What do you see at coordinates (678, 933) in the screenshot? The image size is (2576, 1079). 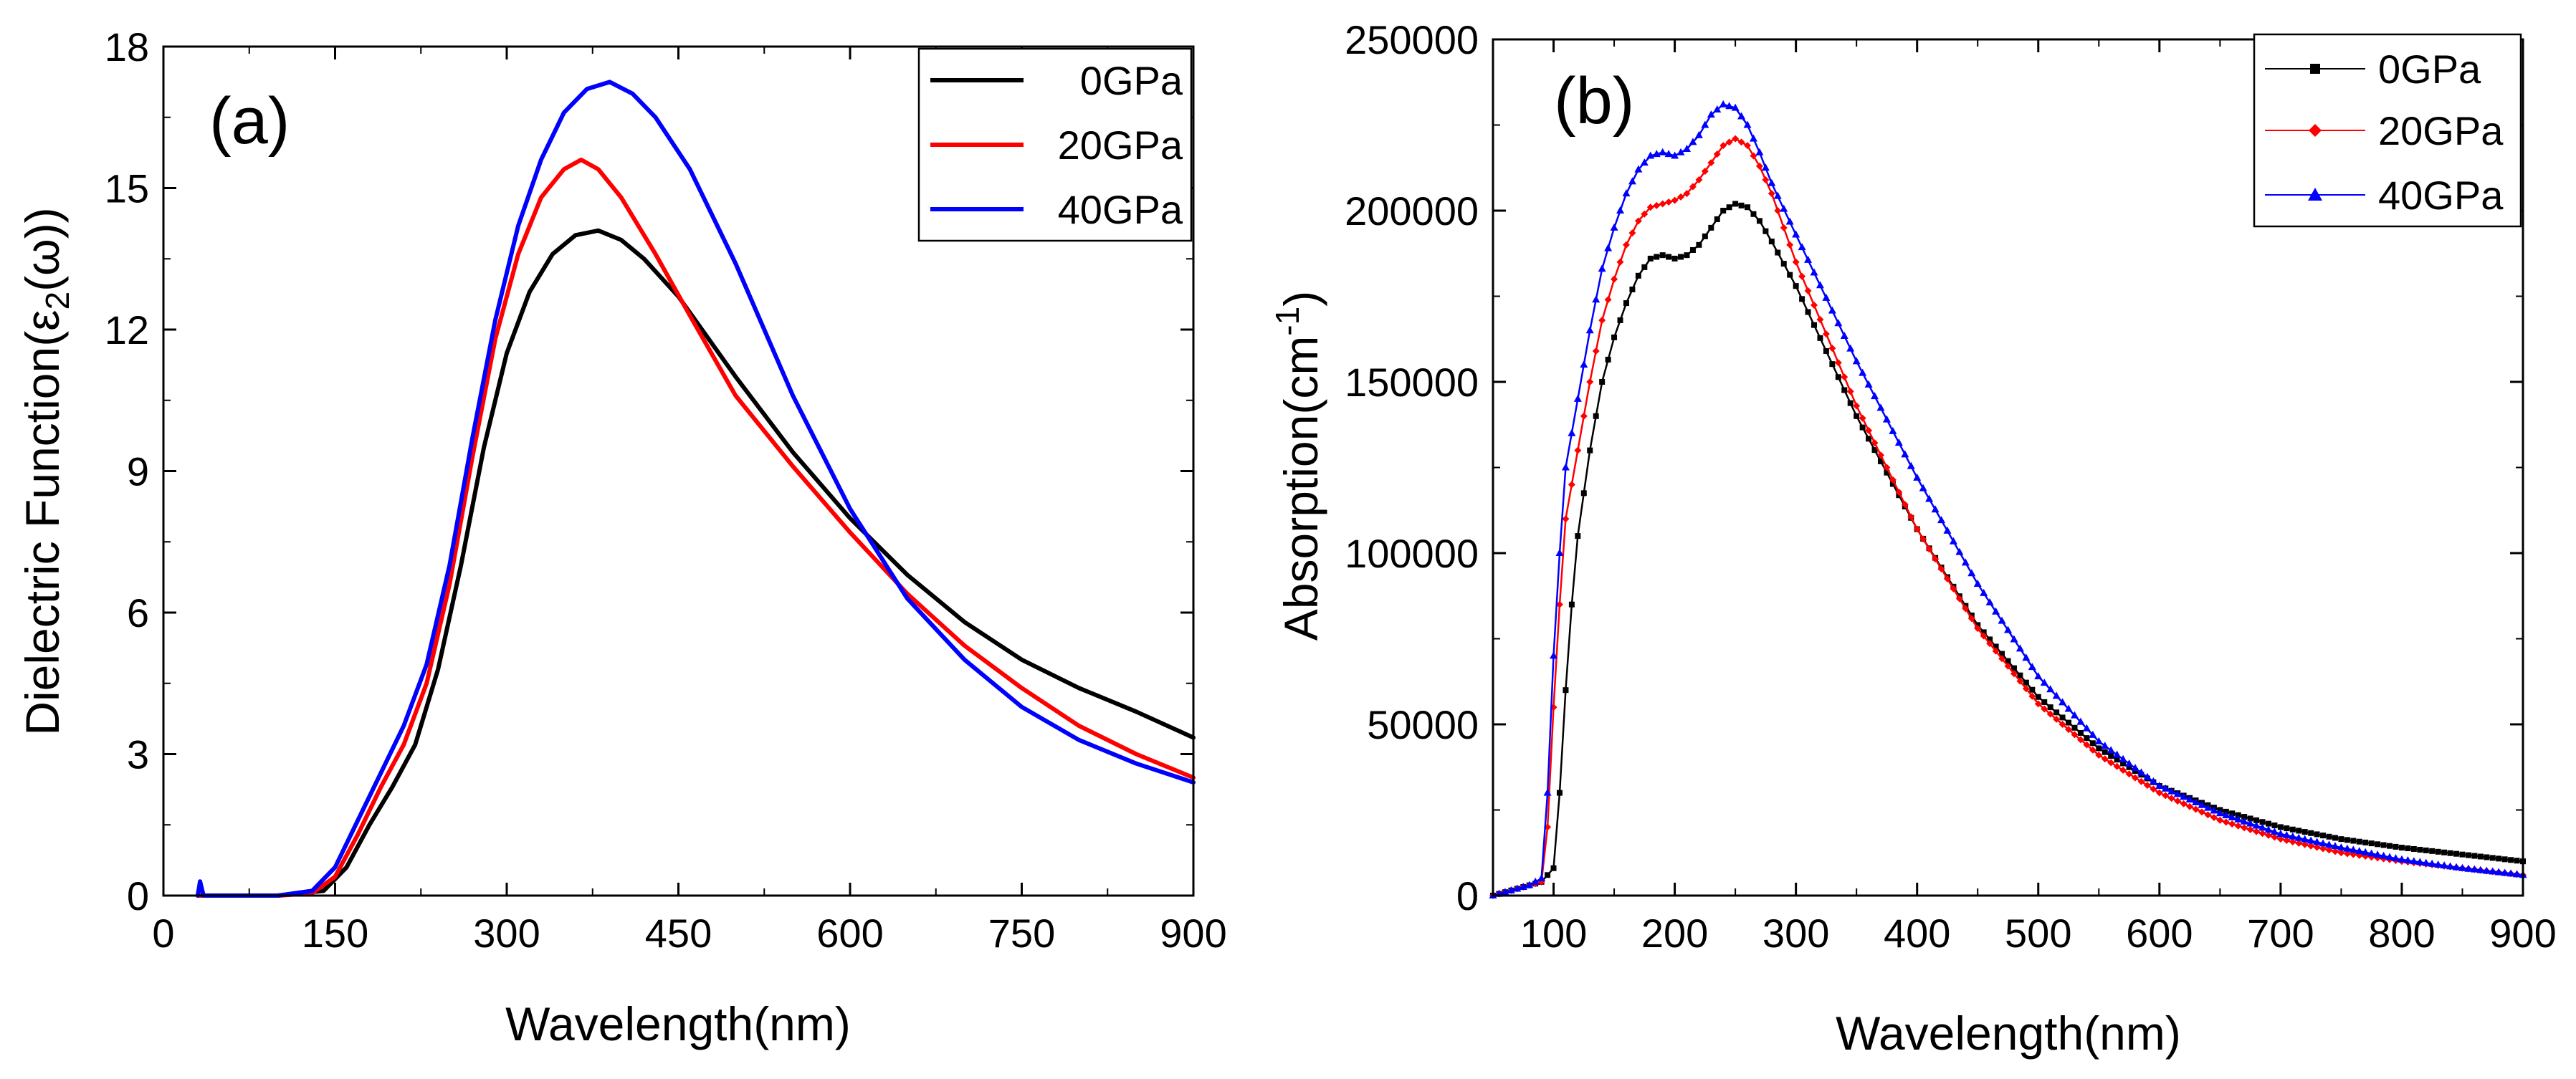 I see `panel-a-x-tick-label: 450` at bounding box center [678, 933].